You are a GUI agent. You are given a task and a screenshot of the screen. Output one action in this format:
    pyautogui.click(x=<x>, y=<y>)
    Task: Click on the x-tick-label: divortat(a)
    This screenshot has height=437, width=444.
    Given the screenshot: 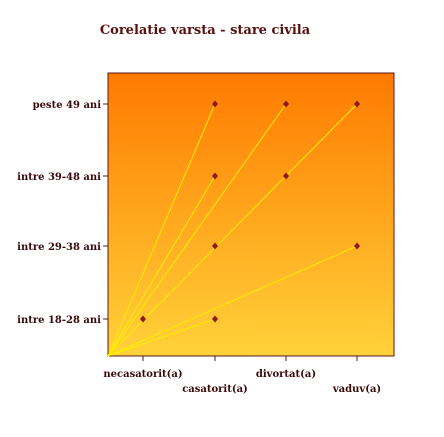 What is the action you would take?
    pyautogui.click(x=286, y=374)
    